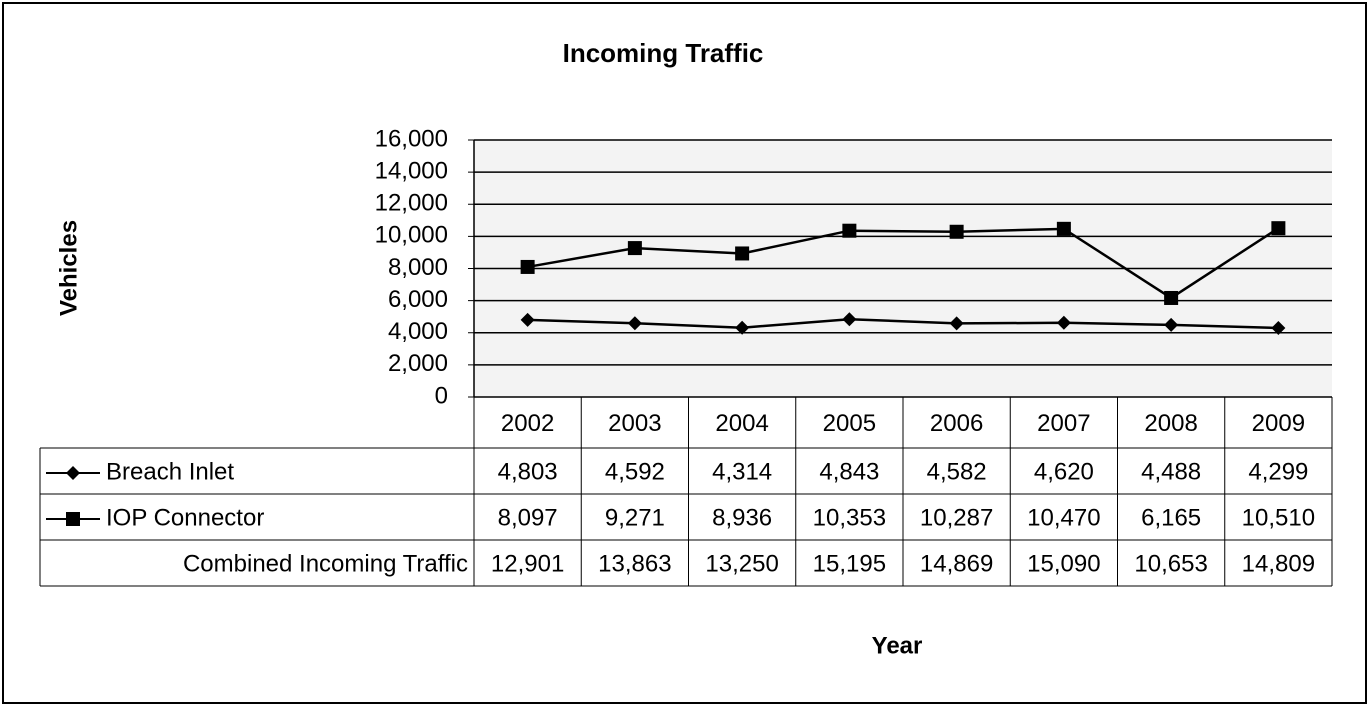  What do you see at coordinates (325, 563) in the screenshot?
I see `row-label: Combined Incoming Traffic` at bounding box center [325, 563].